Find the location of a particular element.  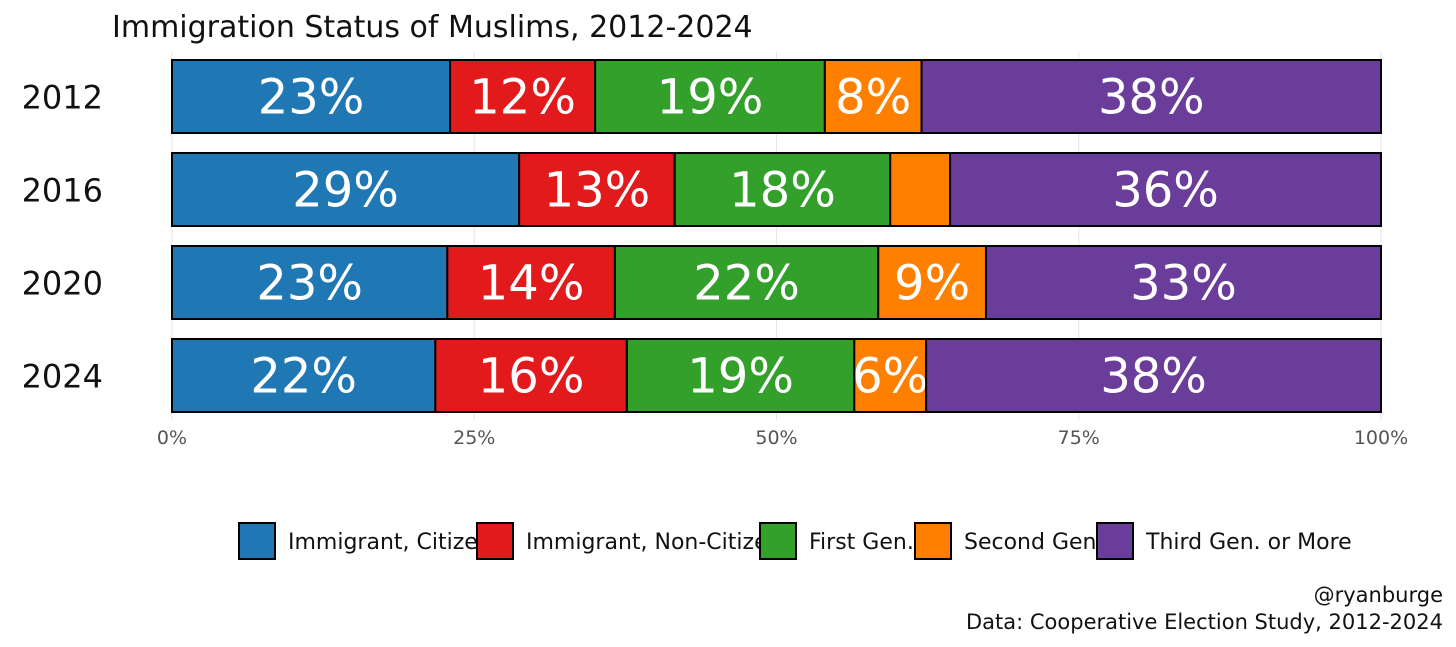

category-label: 2020 is located at coordinates (62, 284).